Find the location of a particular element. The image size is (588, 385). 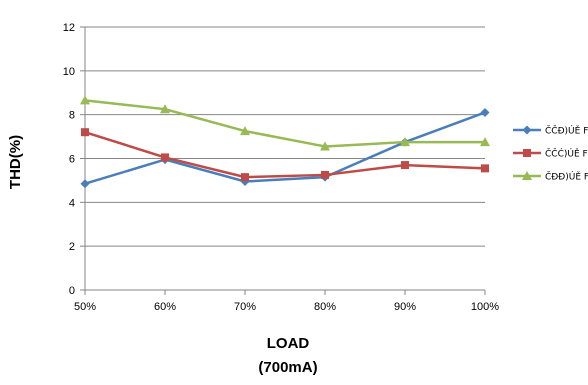

x-tick-labels: 50% 60% 70% 80% 90% 100% is located at coordinates (286, 307).